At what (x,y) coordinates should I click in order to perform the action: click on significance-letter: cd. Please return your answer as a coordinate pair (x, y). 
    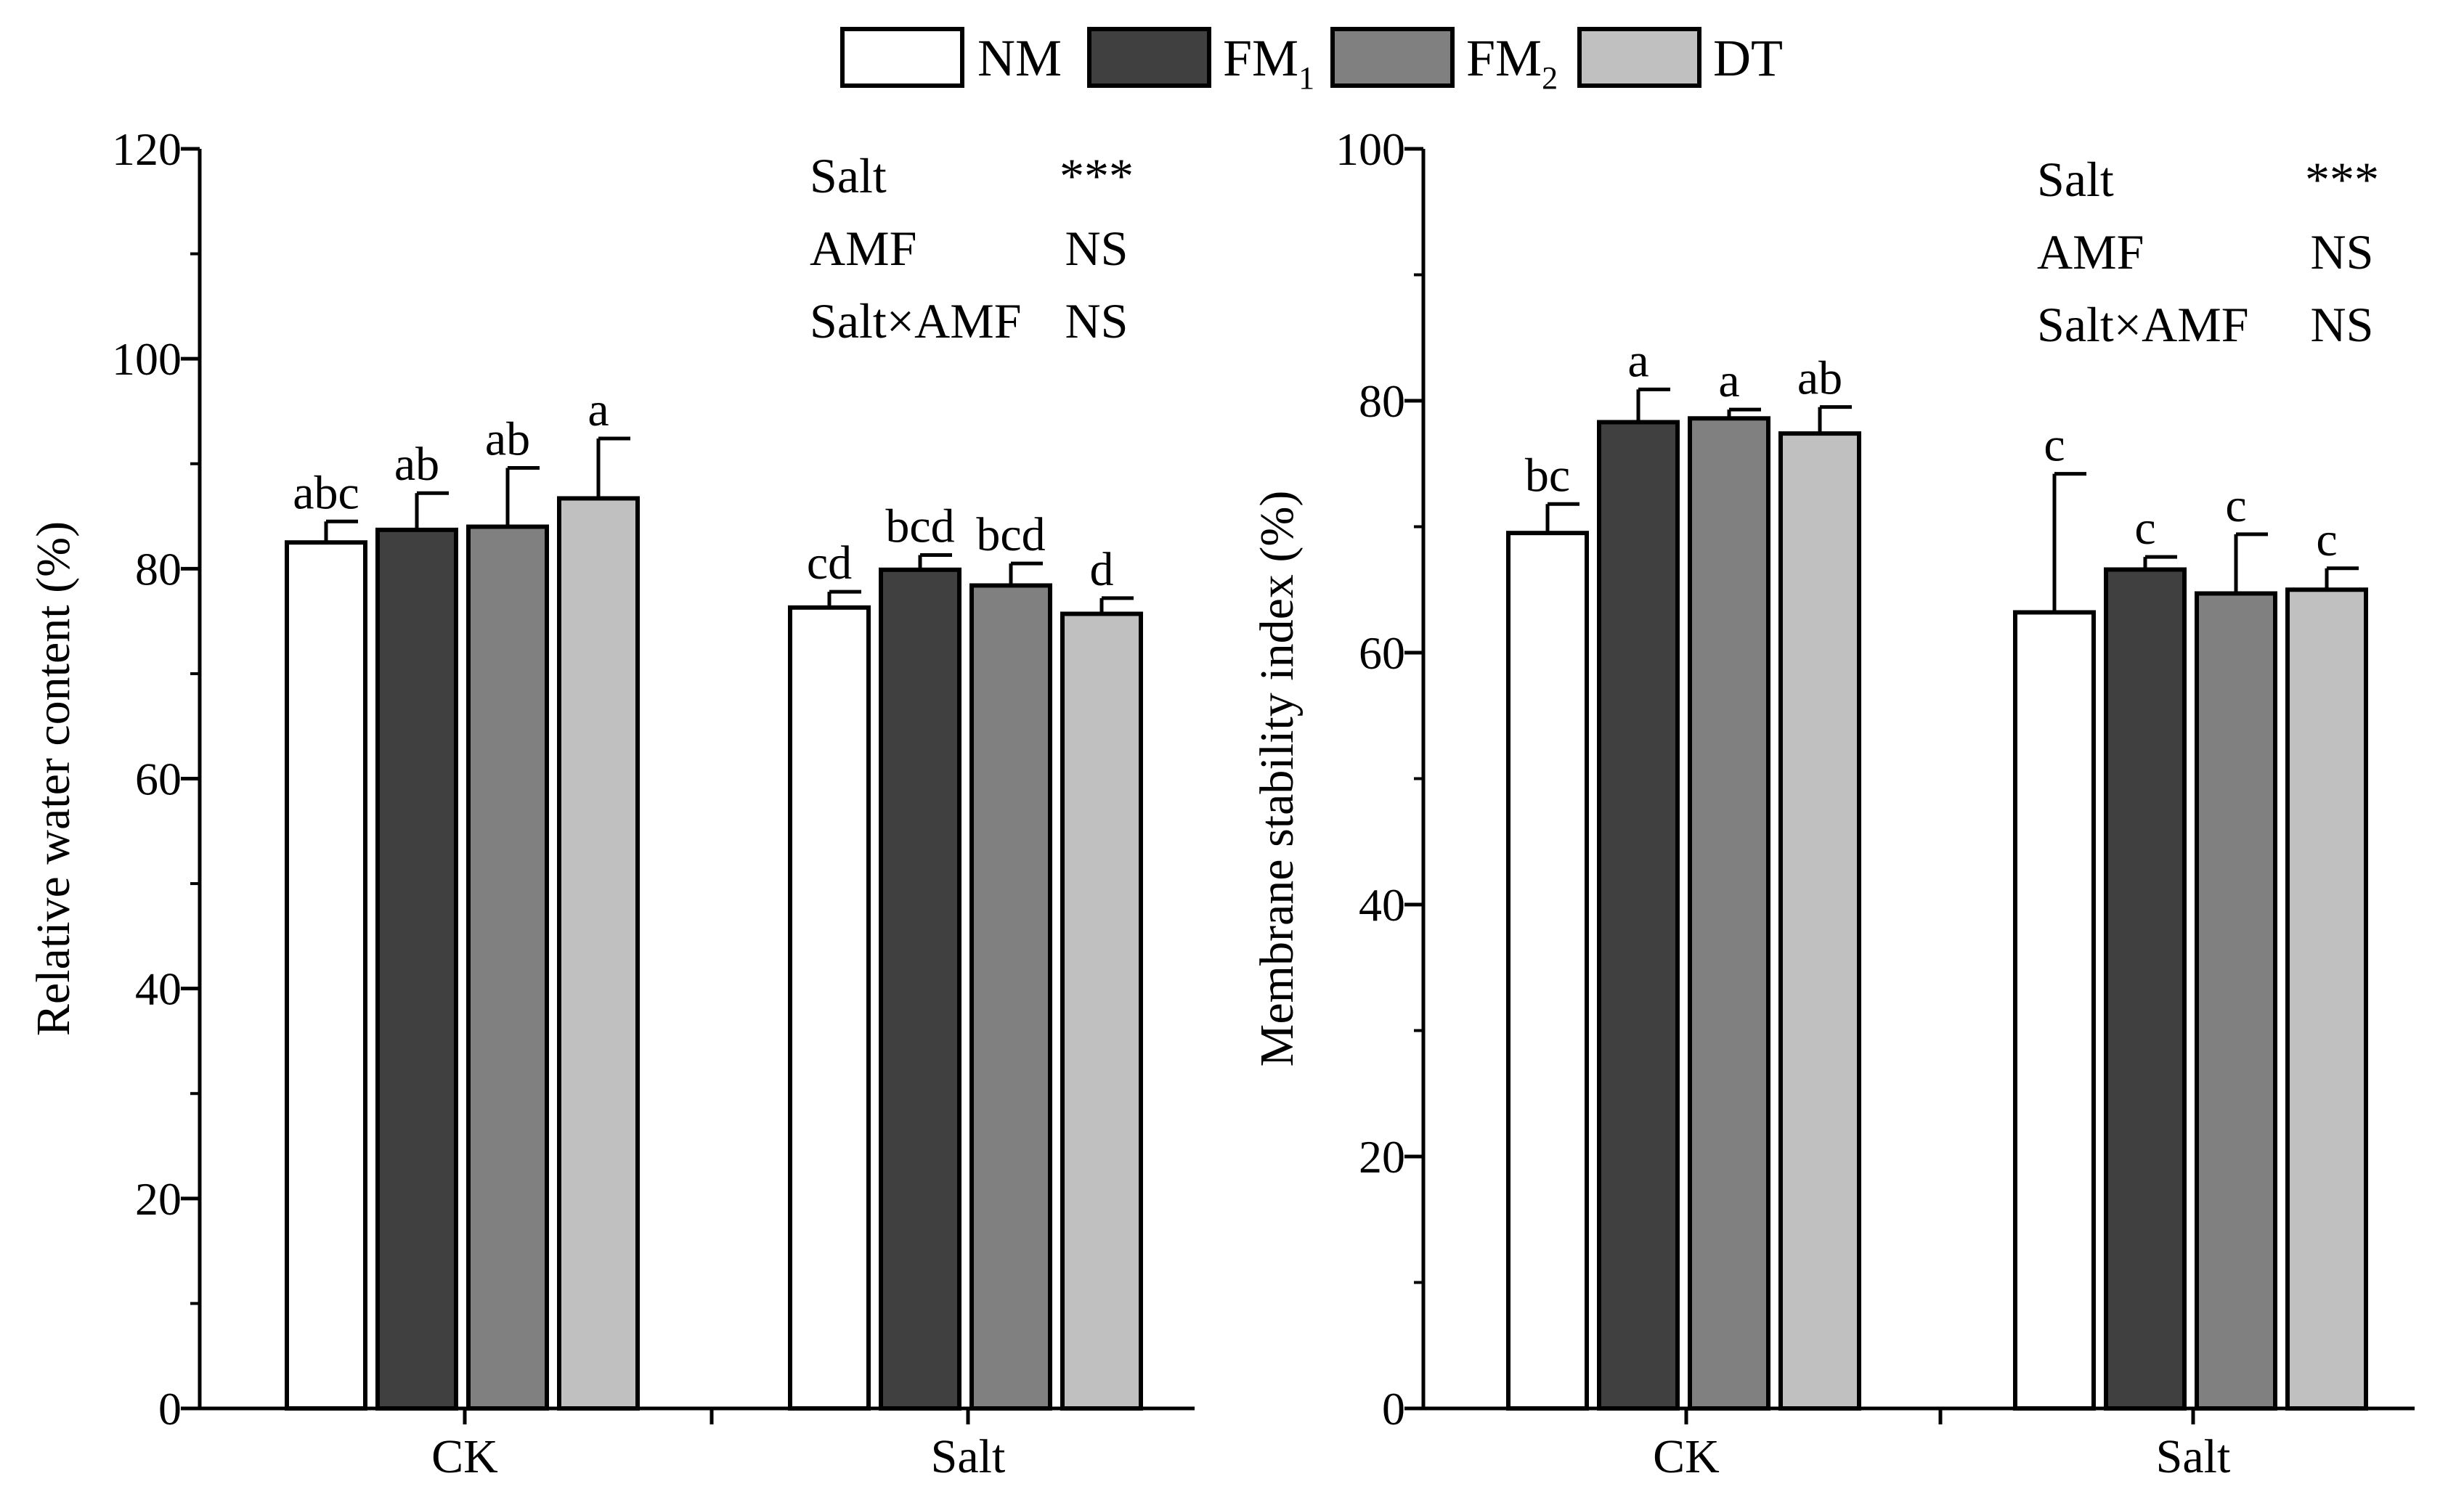
    Looking at the image, I should click on (829, 563).